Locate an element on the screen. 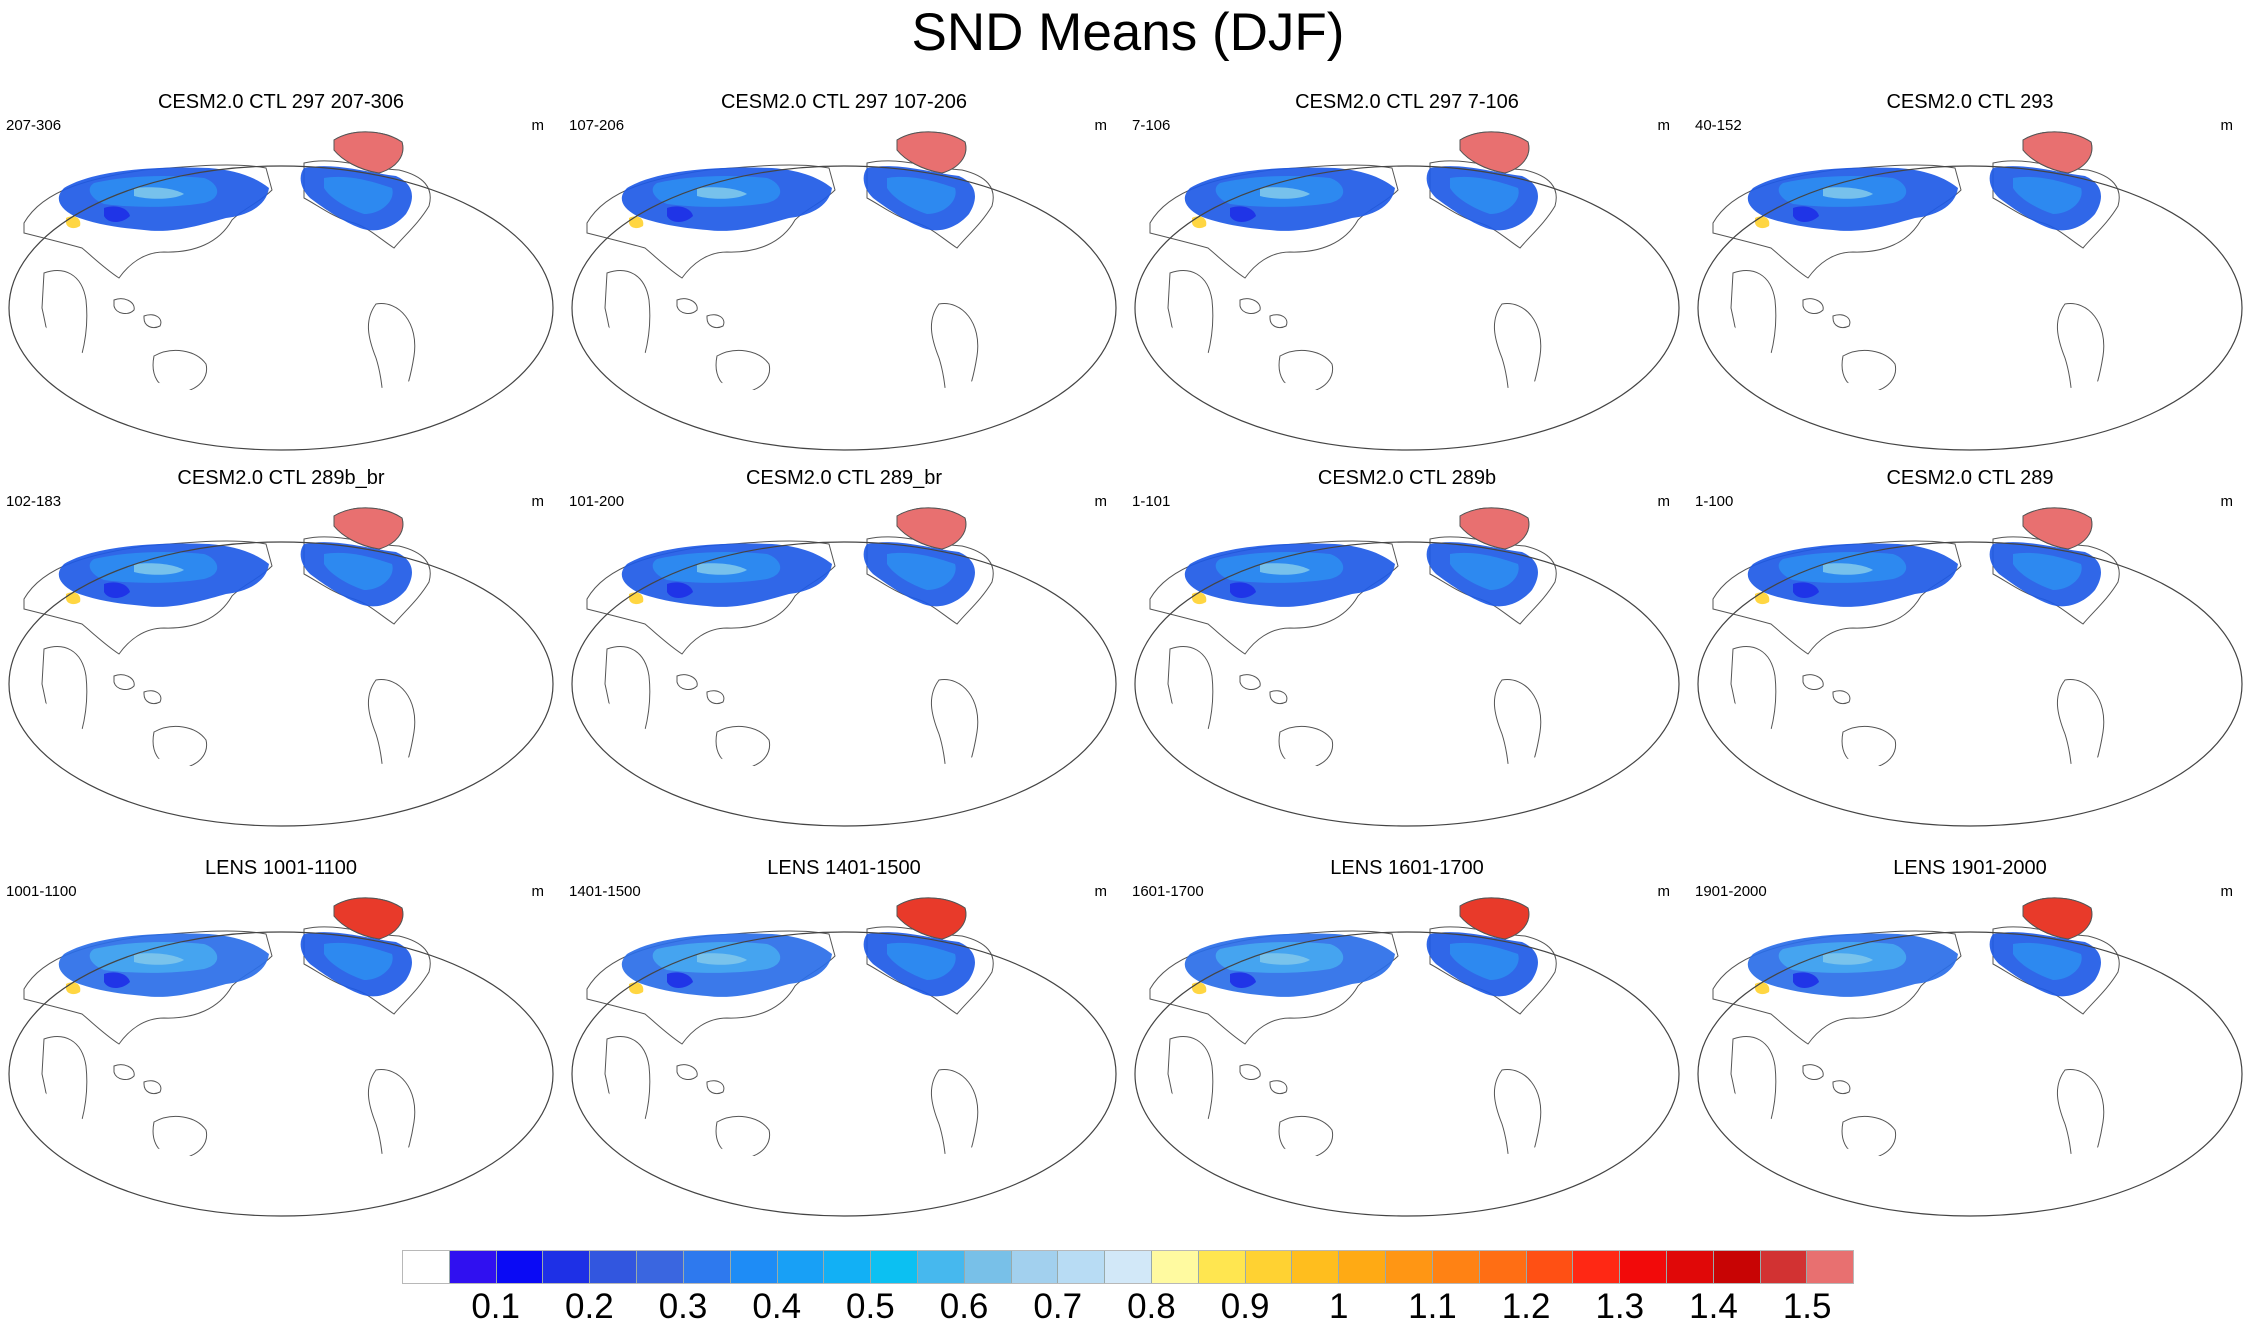 This screenshot has width=2256, height=1333. map-panel: CESM2.0 CTL 289 1-100 m is located at coordinates (1970, 647).